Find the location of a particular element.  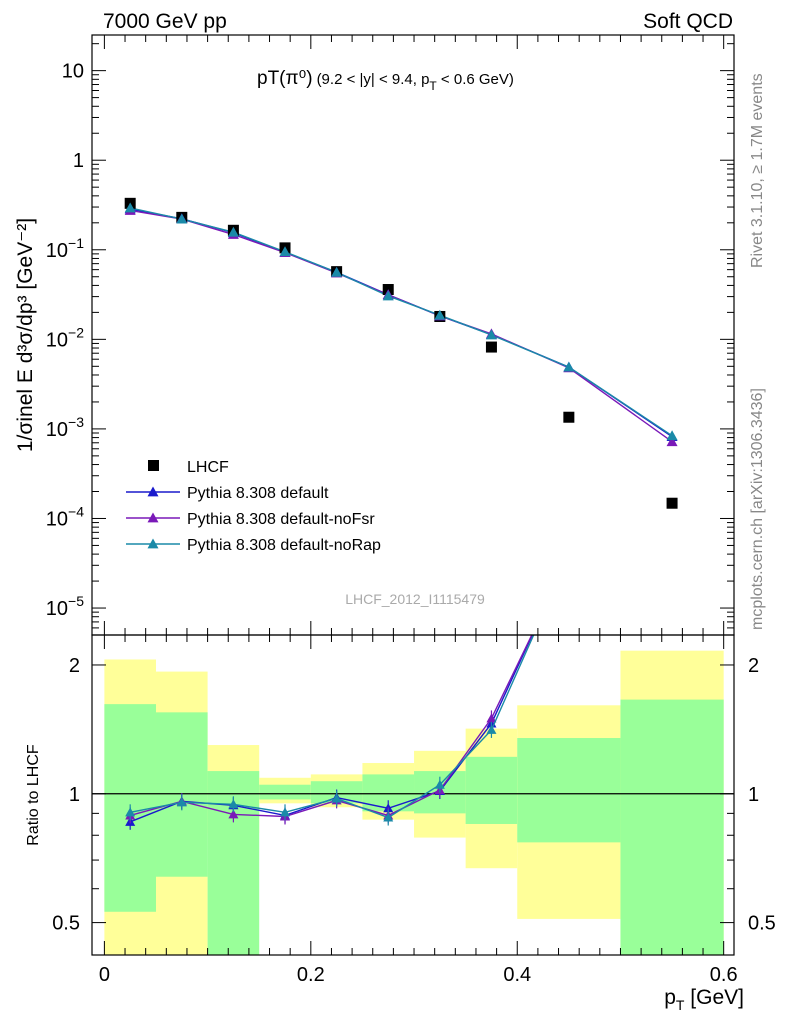

legend-item: Pythia 8.308 default-noFsr is located at coordinates (250, 519).